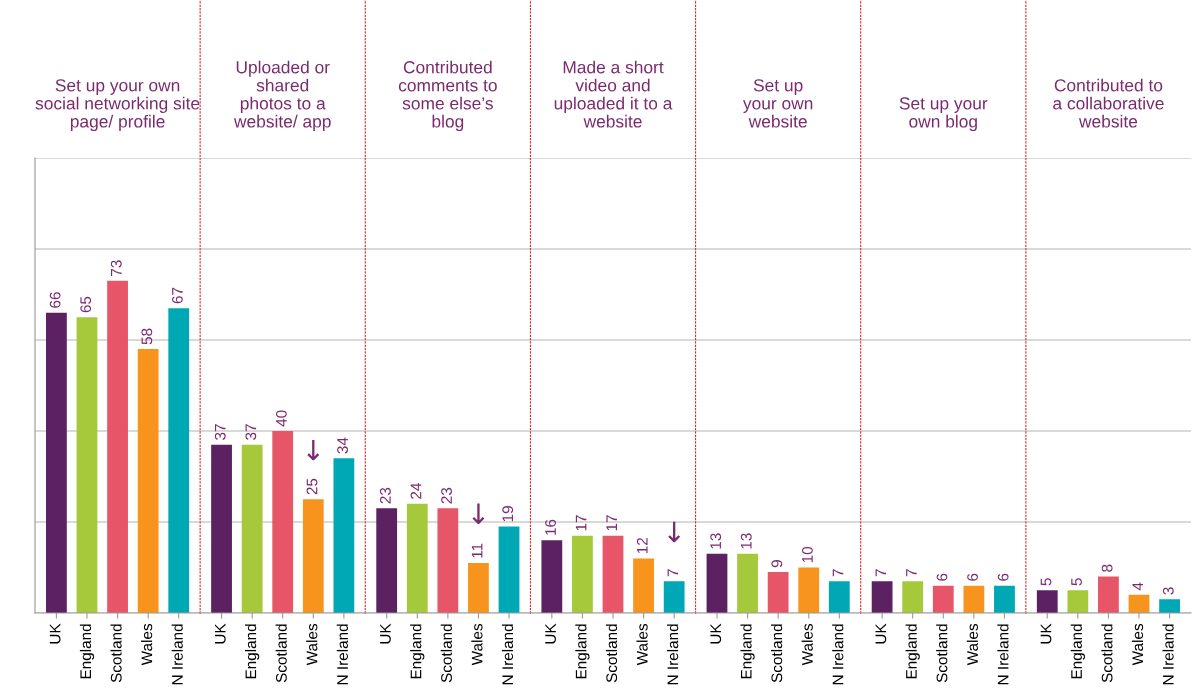 The height and width of the screenshot is (695, 1192). Describe the element at coordinates (116, 268) in the screenshot. I see `data-label: 73` at that location.